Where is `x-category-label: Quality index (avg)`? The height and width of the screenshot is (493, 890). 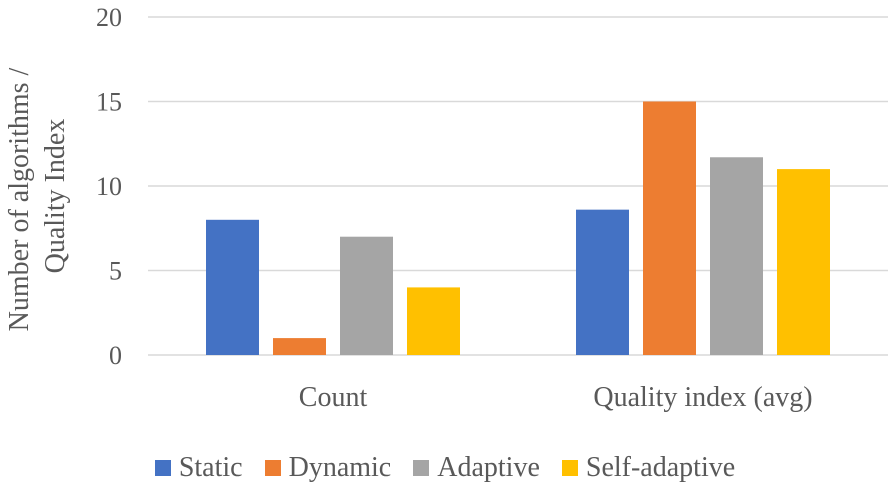 x-category-label: Quality index (avg) is located at coordinates (702, 397).